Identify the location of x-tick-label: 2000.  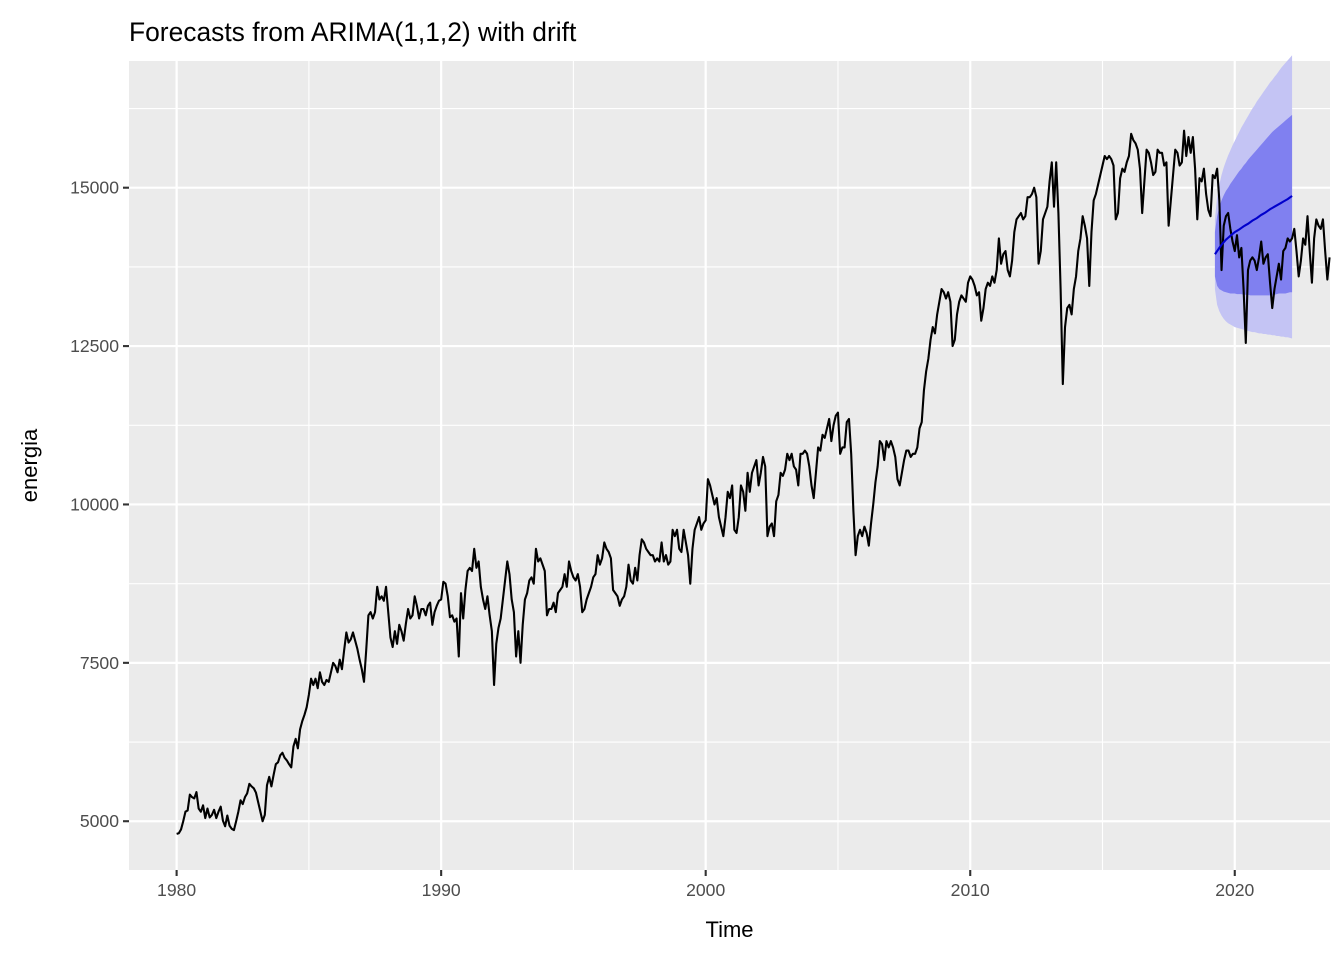
(705, 890).